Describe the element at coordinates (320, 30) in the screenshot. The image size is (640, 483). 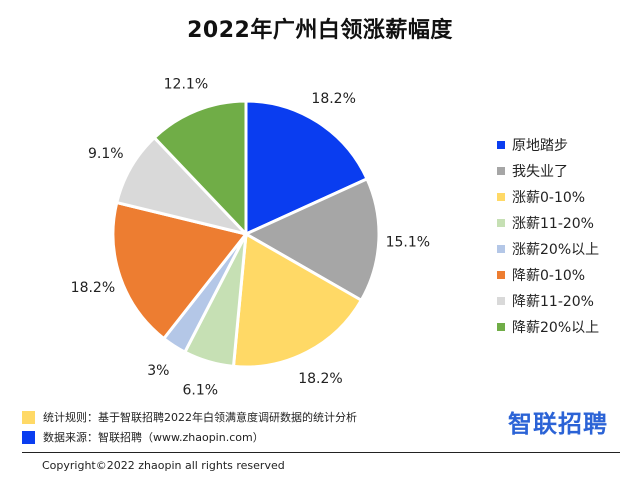
I see `chart-title: 2022年广州白领涨薪幅度` at that location.